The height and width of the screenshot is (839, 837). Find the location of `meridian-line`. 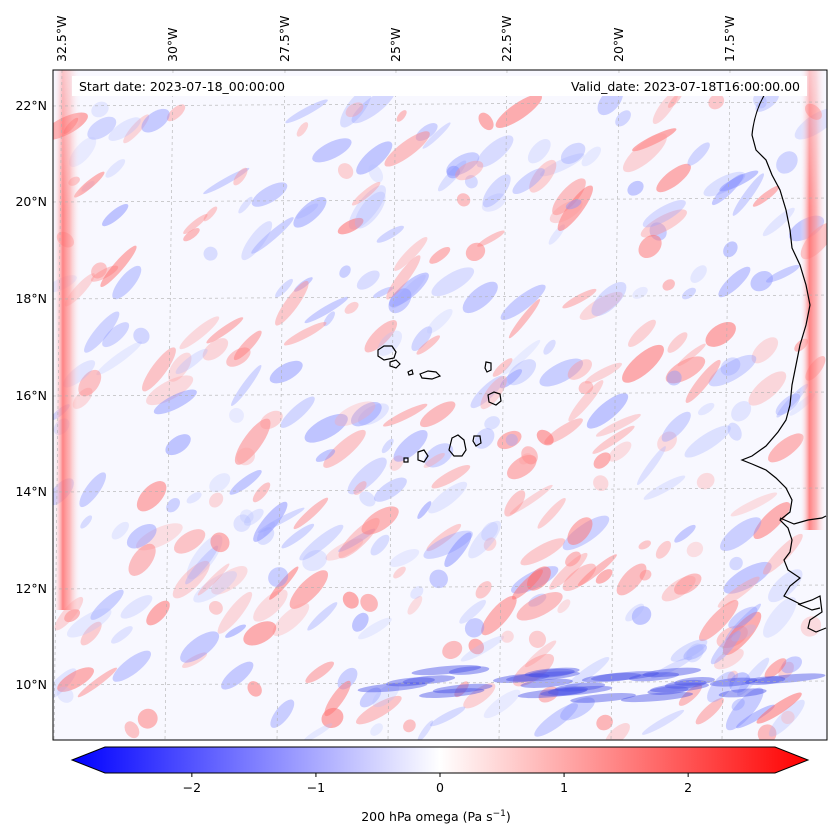

meridian-line is located at coordinates (169, 405).